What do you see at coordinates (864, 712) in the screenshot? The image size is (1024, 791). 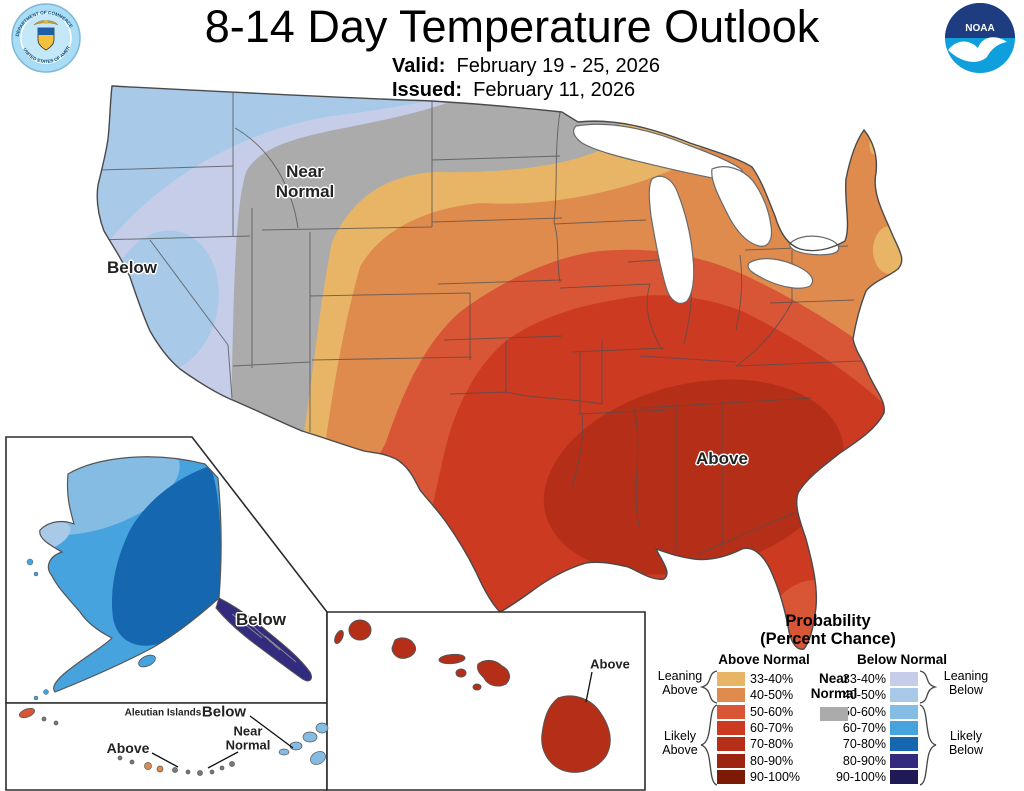 I see `below-range-50-60: 50-60%` at bounding box center [864, 712].